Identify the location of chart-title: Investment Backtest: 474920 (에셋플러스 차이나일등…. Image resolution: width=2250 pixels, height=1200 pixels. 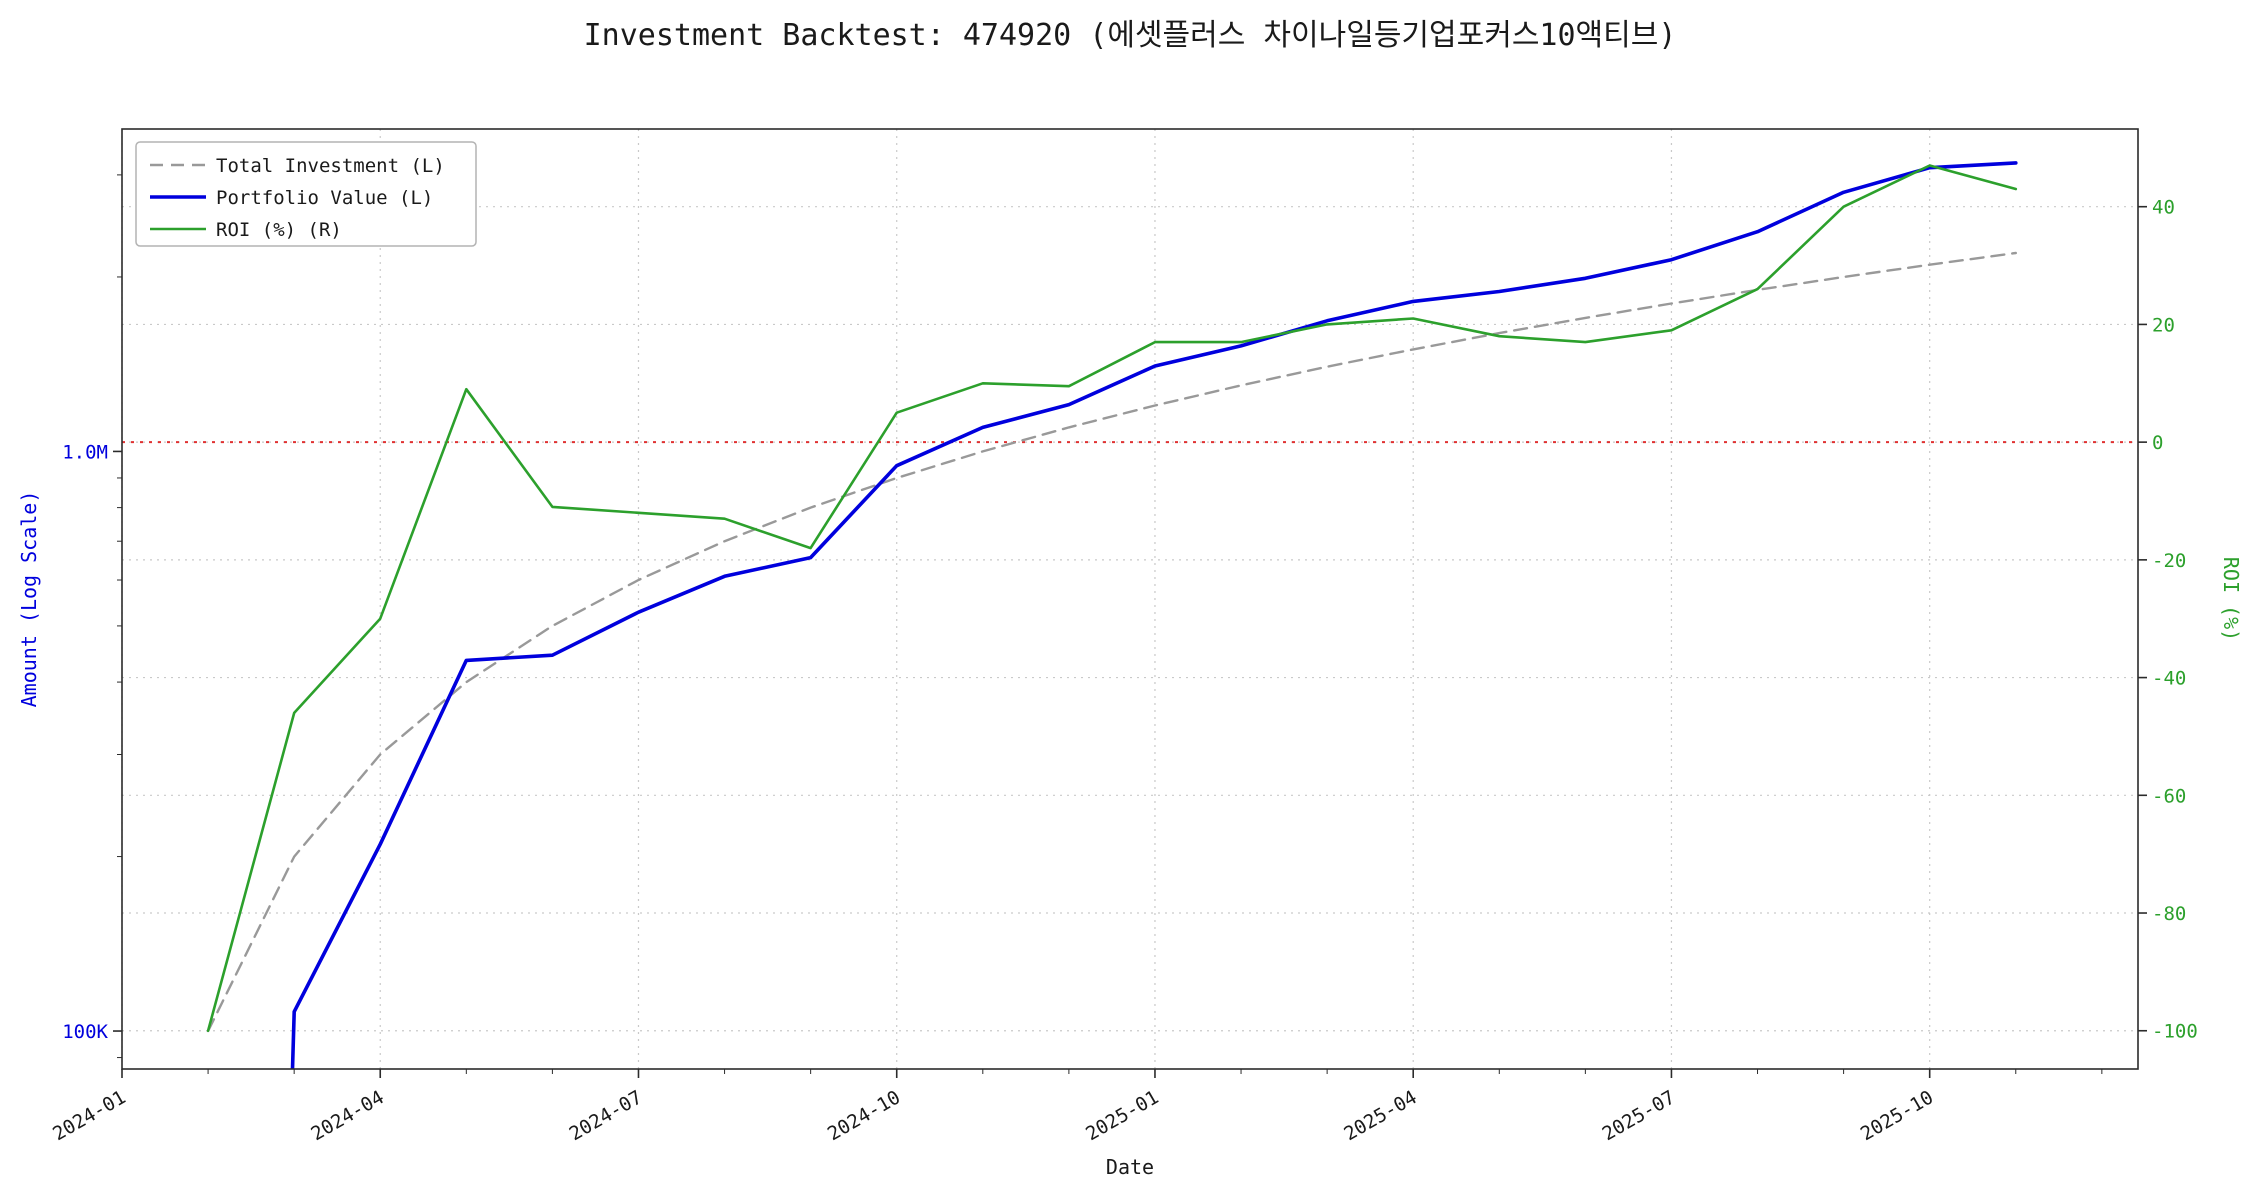
(1130, 35).